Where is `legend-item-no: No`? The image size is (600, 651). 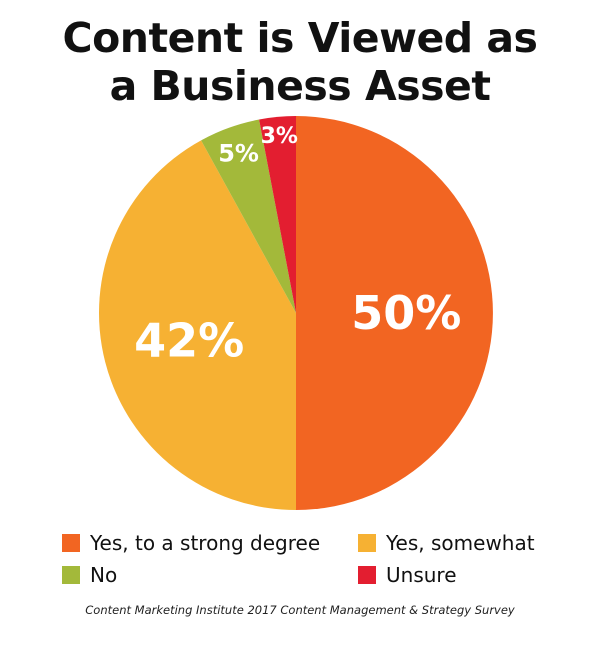 legend-item-no: No is located at coordinates (89, 575).